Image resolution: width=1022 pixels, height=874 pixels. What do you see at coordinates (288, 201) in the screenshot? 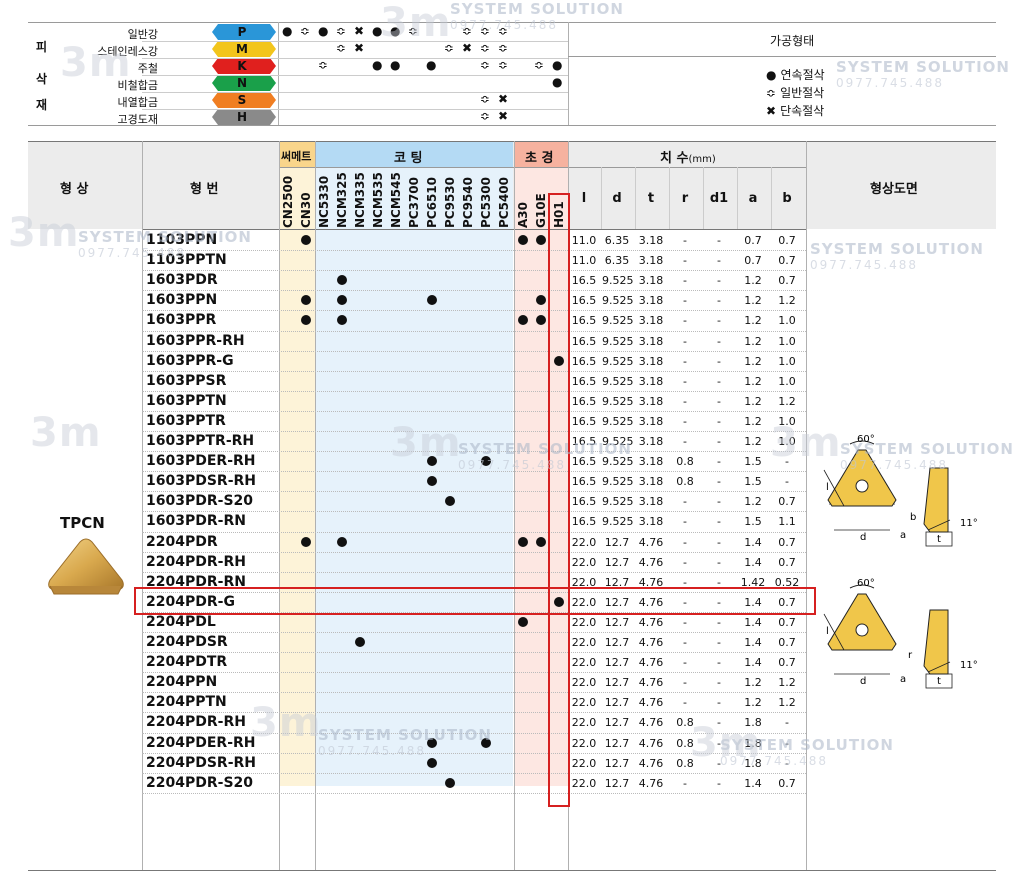
I see `grade-header-cn2500: CN2500` at bounding box center [288, 201].